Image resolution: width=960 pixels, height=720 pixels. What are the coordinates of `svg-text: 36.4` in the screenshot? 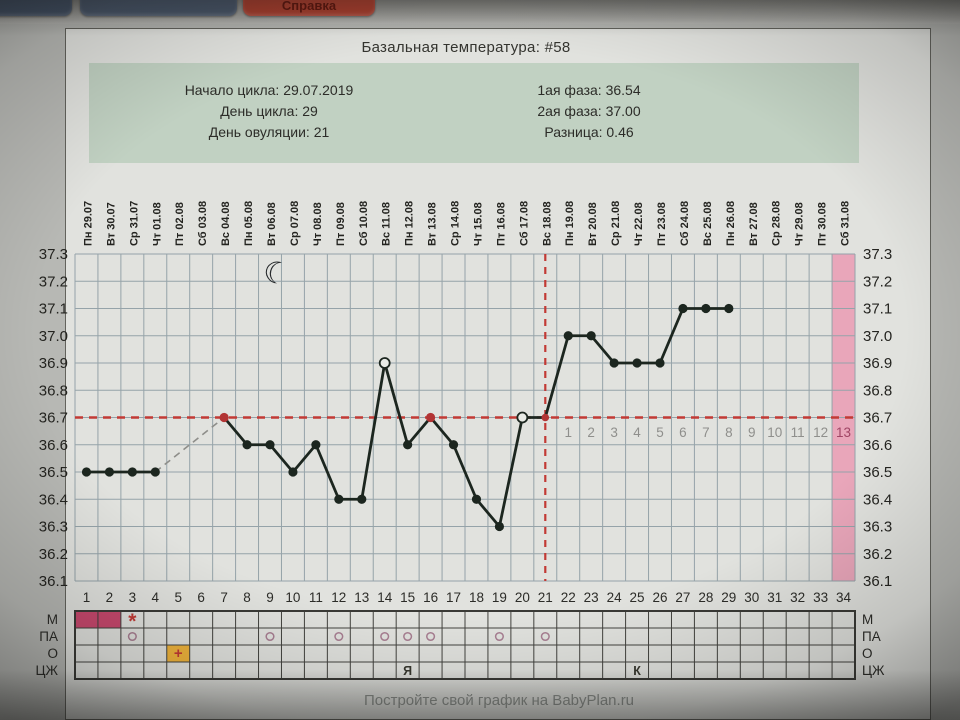 It's located at (53, 499).